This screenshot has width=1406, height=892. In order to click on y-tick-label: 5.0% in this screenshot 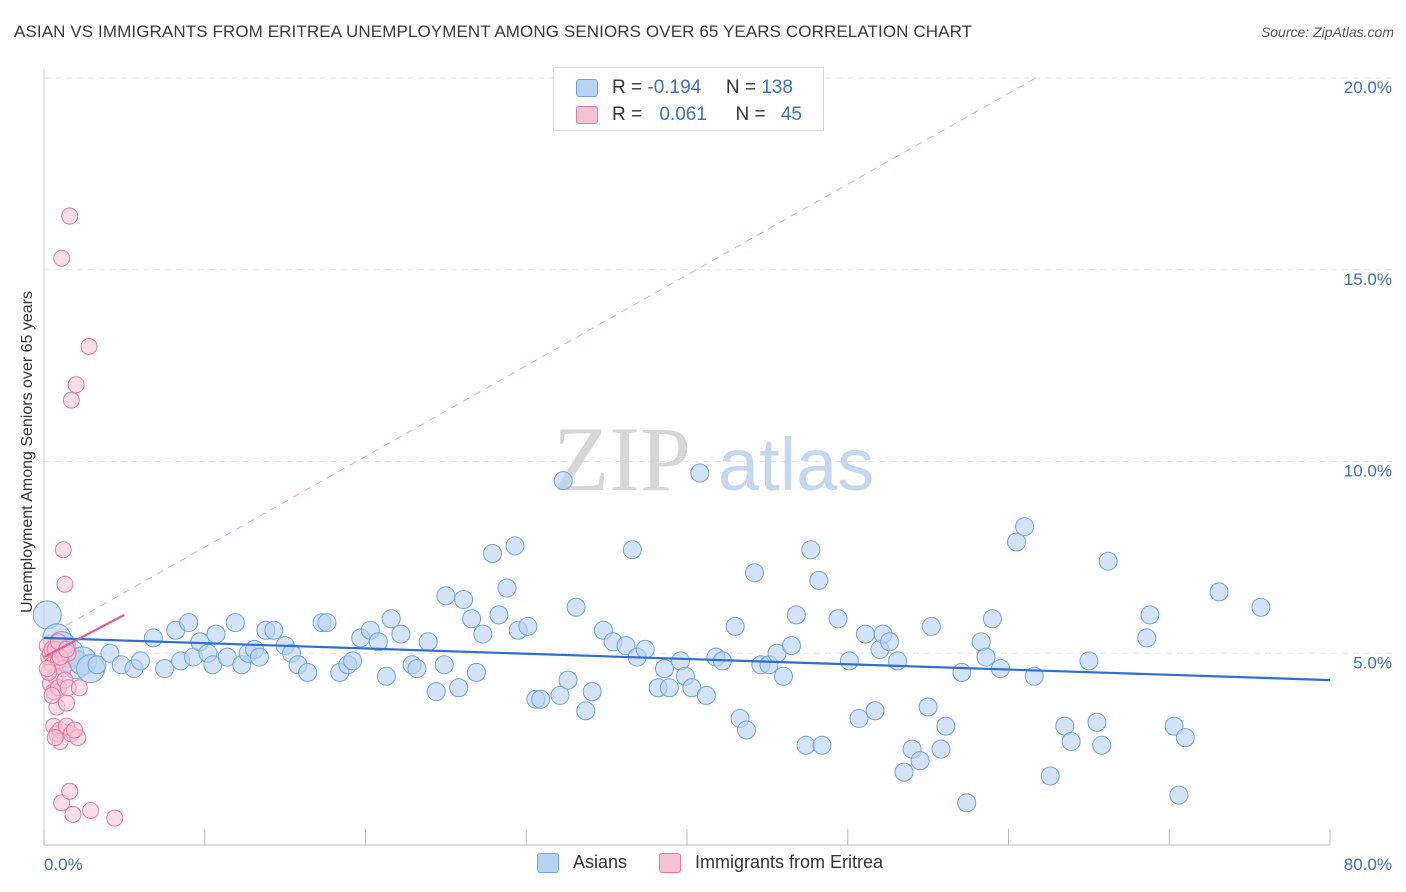, I will do `click(1372, 662)`.